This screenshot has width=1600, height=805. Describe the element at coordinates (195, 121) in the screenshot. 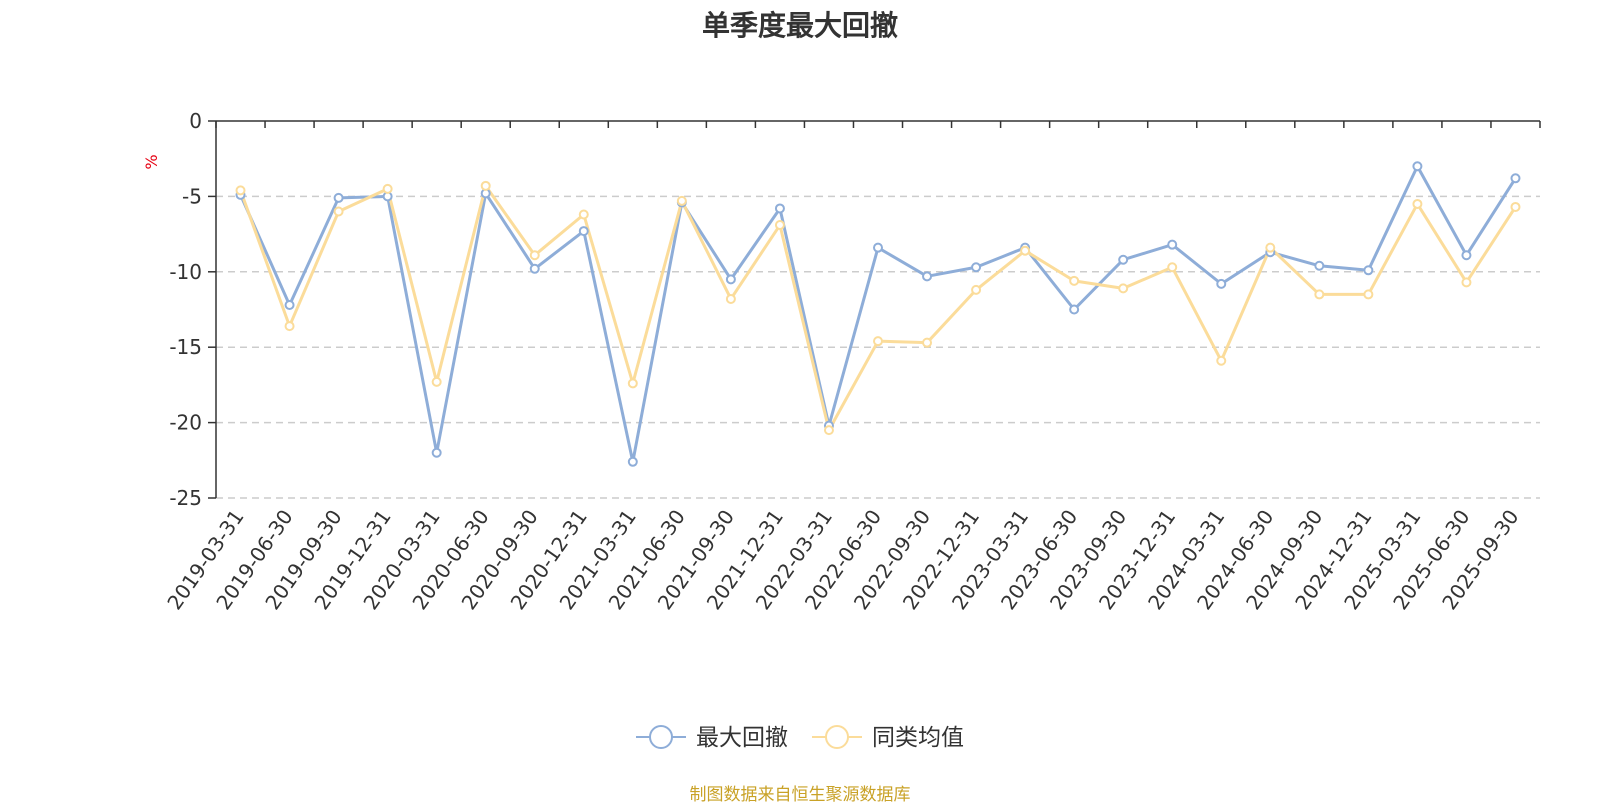

I see `y-tick-label: 0` at that location.